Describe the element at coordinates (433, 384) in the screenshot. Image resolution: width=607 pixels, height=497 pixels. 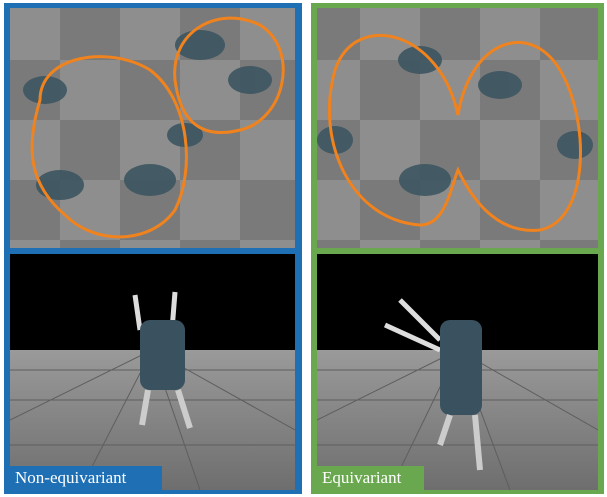
I see `robot-right` at that location.